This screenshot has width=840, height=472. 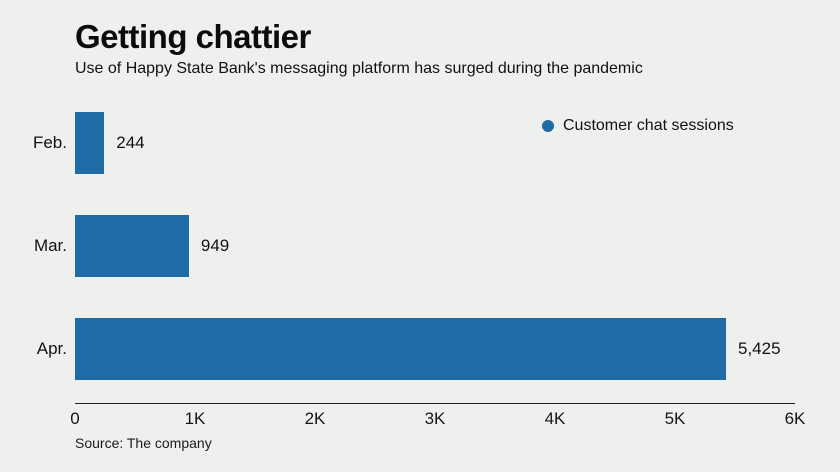 What do you see at coordinates (548, 126) in the screenshot?
I see `legend-marker-icon` at bounding box center [548, 126].